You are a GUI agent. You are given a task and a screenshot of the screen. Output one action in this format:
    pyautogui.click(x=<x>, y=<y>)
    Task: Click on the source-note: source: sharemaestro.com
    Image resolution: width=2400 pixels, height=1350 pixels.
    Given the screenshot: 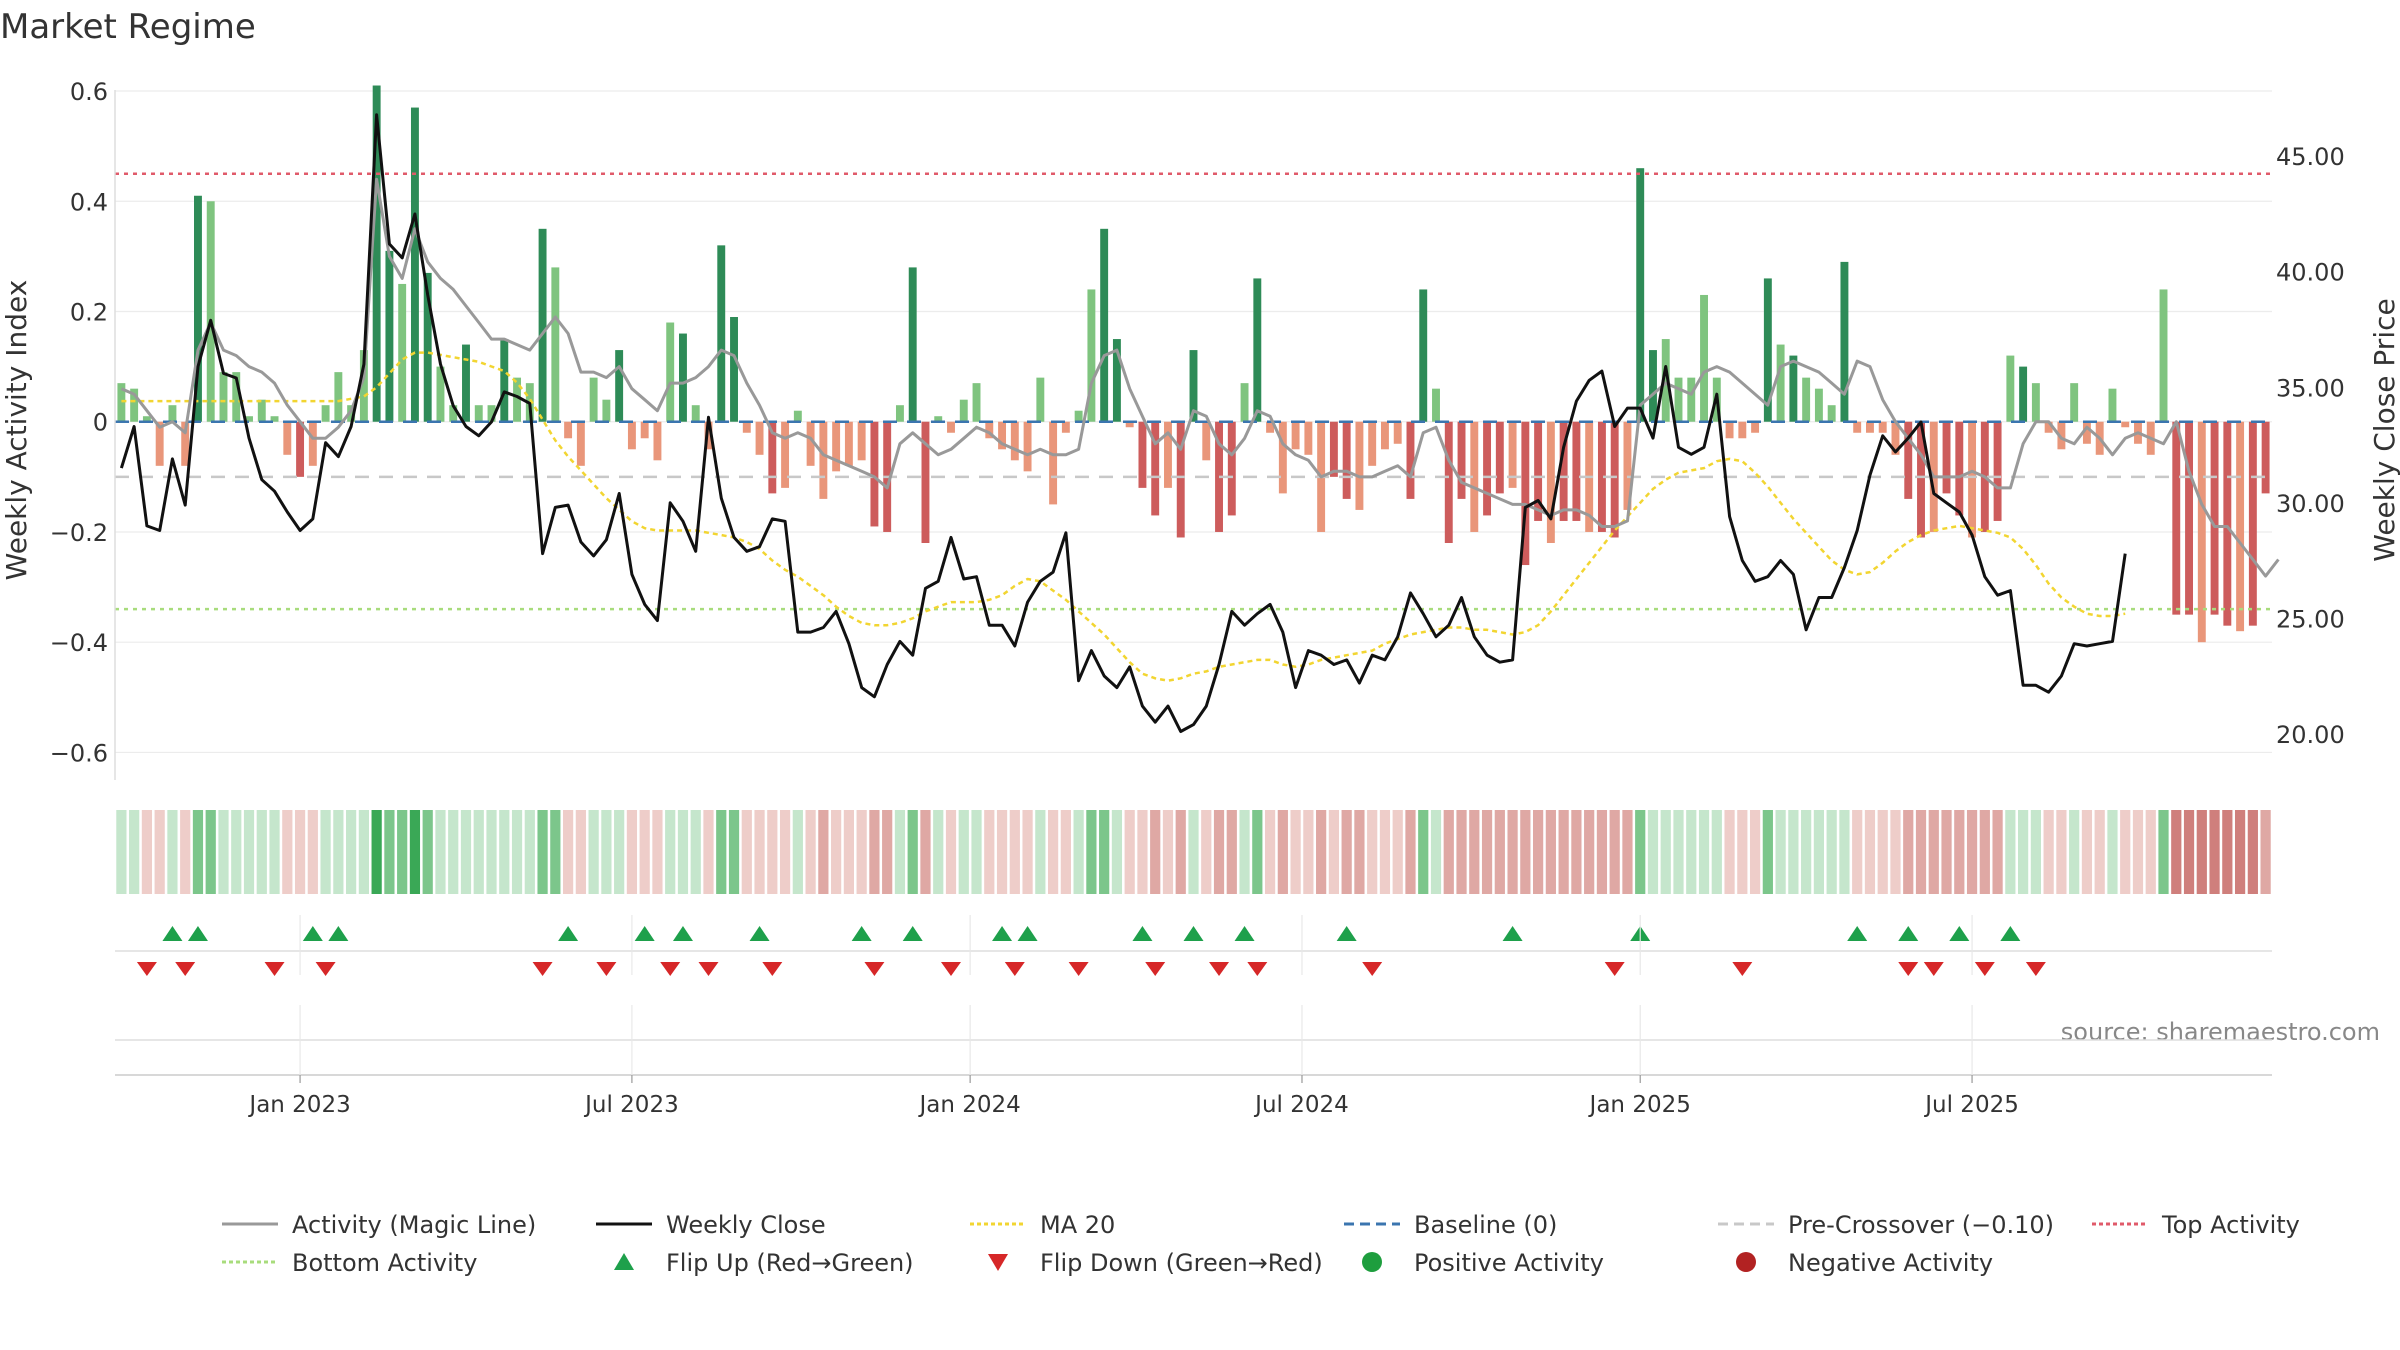 What is the action you would take?
    pyautogui.click(x=2220, y=1032)
    